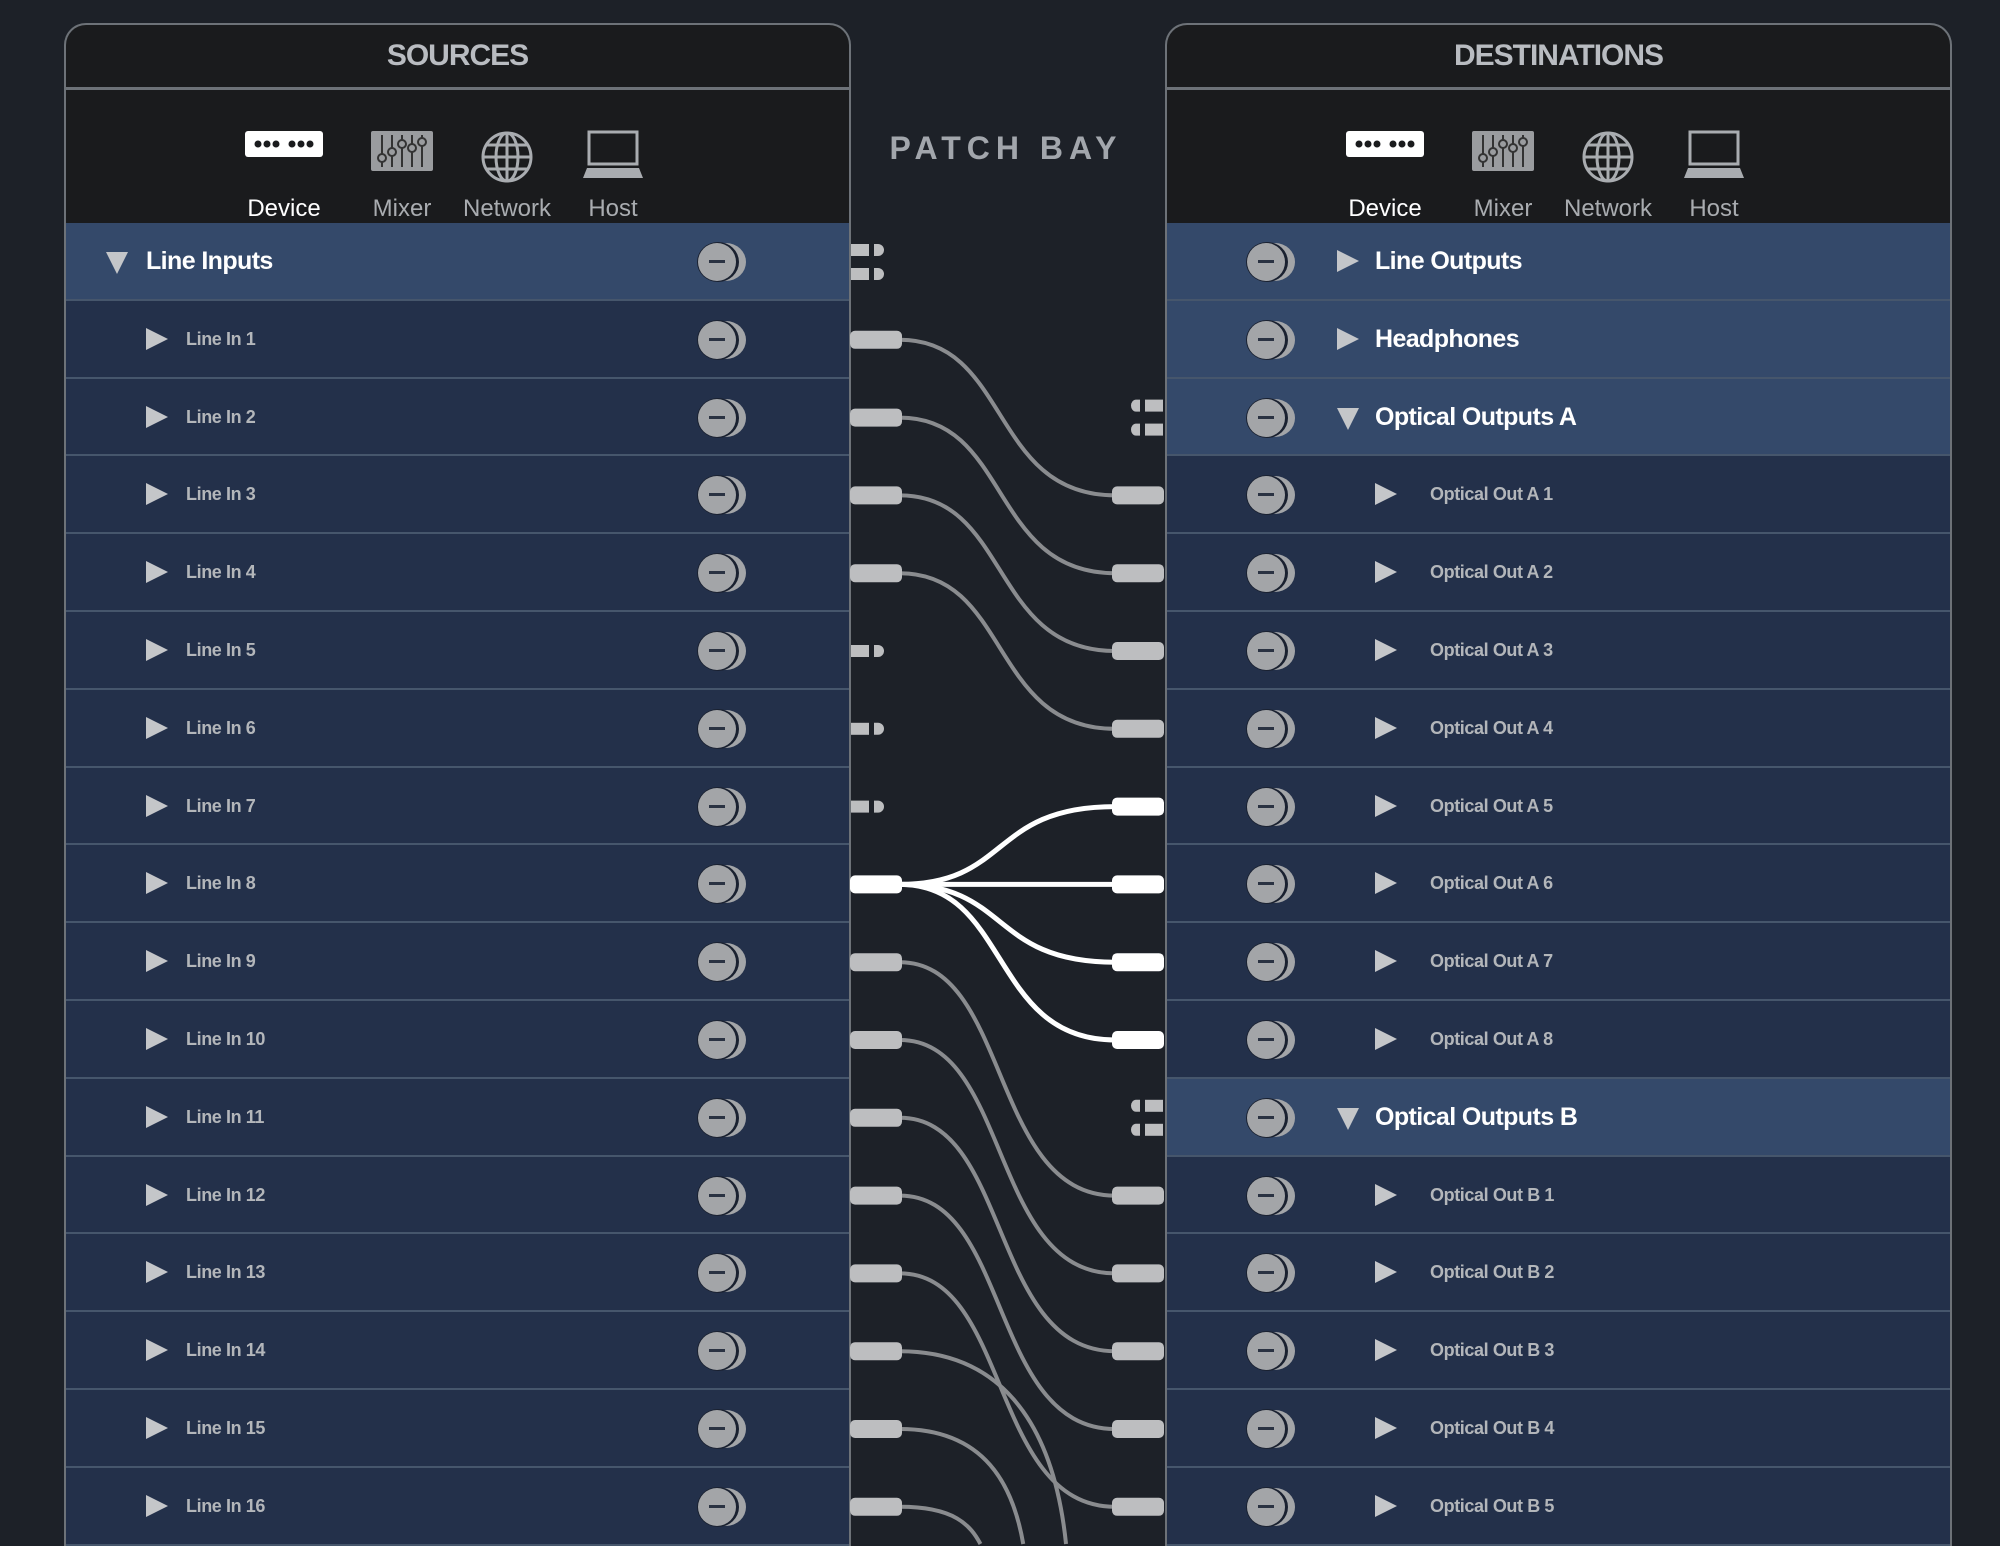 This screenshot has width=2000, height=1546. Describe the element at coordinates (457, 417) in the screenshot. I see `channel-row: Line In 2` at that location.